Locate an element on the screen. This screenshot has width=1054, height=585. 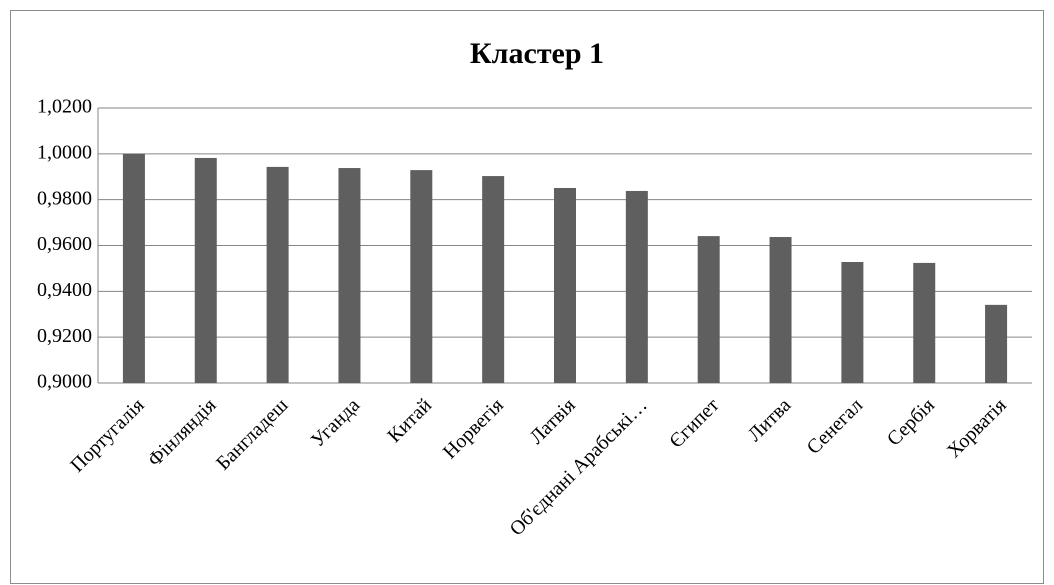
chart-title: Кластер 1 is located at coordinates (537, 53).